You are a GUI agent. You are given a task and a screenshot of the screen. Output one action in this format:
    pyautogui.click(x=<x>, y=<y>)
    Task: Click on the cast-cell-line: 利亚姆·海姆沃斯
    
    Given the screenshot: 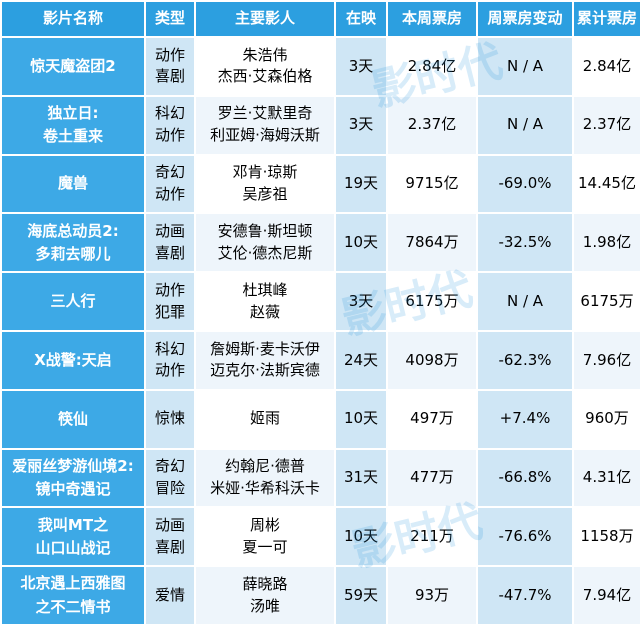 What is the action you would take?
    pyautogui.click(x=265, y=135)
    